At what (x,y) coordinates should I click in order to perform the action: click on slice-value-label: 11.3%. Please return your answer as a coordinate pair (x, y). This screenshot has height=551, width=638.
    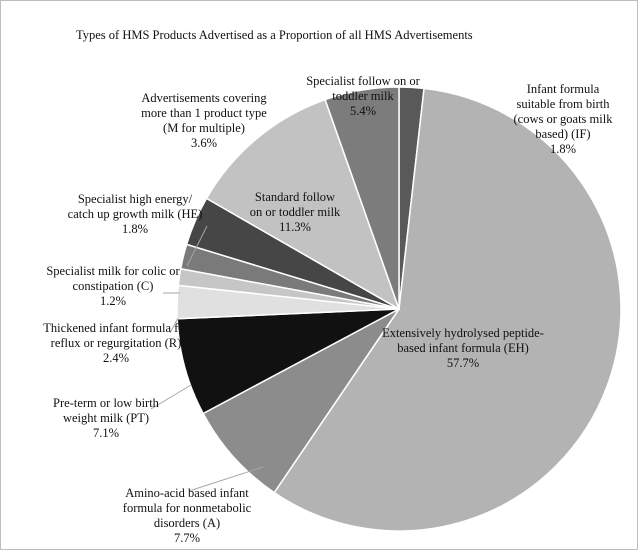
    Looking at the image, I should click on (295, 227).